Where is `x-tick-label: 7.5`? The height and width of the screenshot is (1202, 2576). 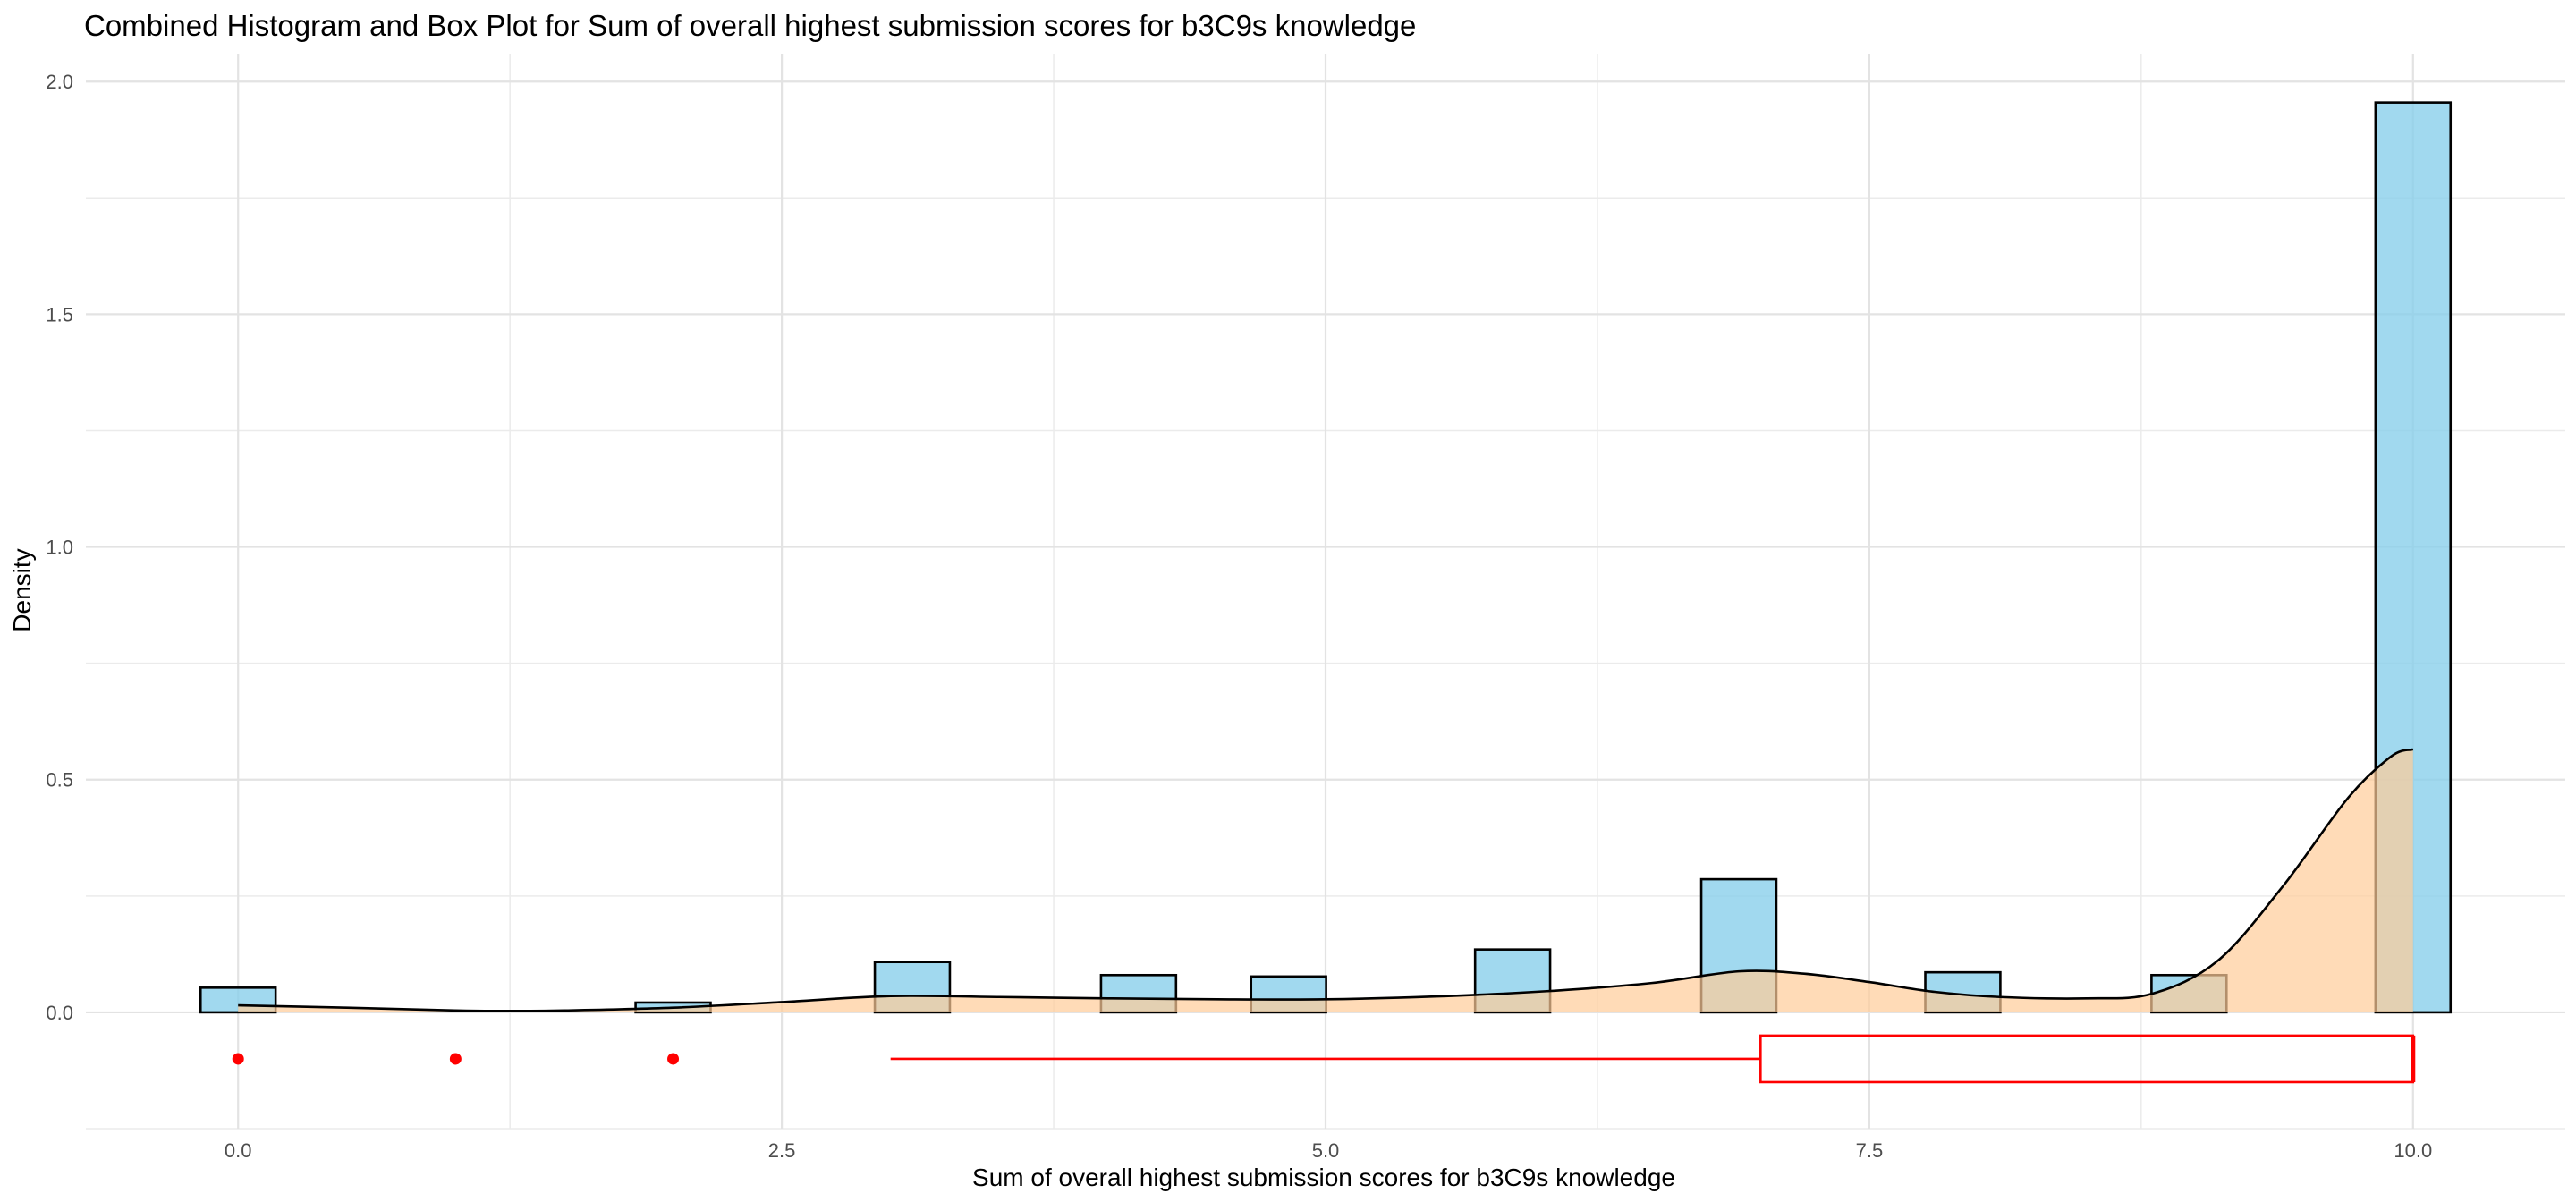 x-tick-label: 7.5 is located at coordinates (1870, 1150).